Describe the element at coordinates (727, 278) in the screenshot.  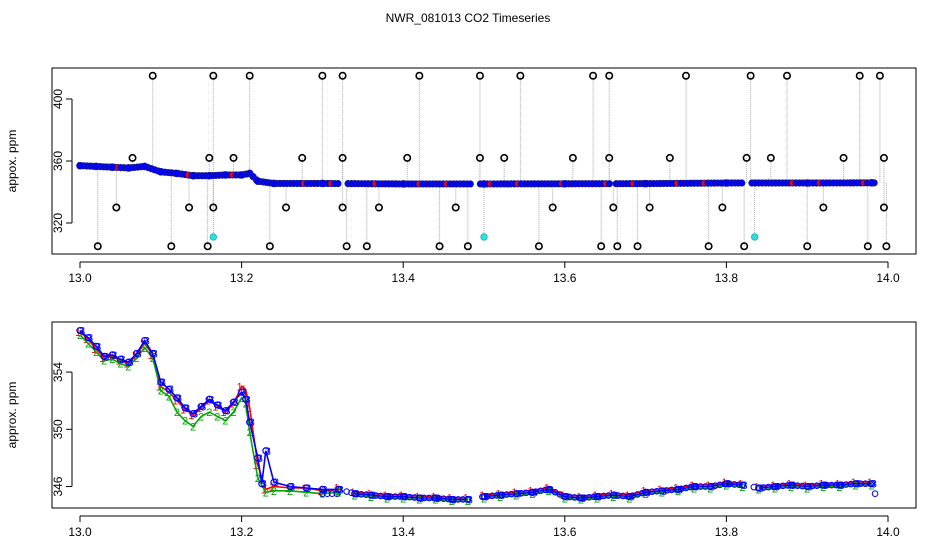
I see `top-x-tick-label: 13.8` at that location.